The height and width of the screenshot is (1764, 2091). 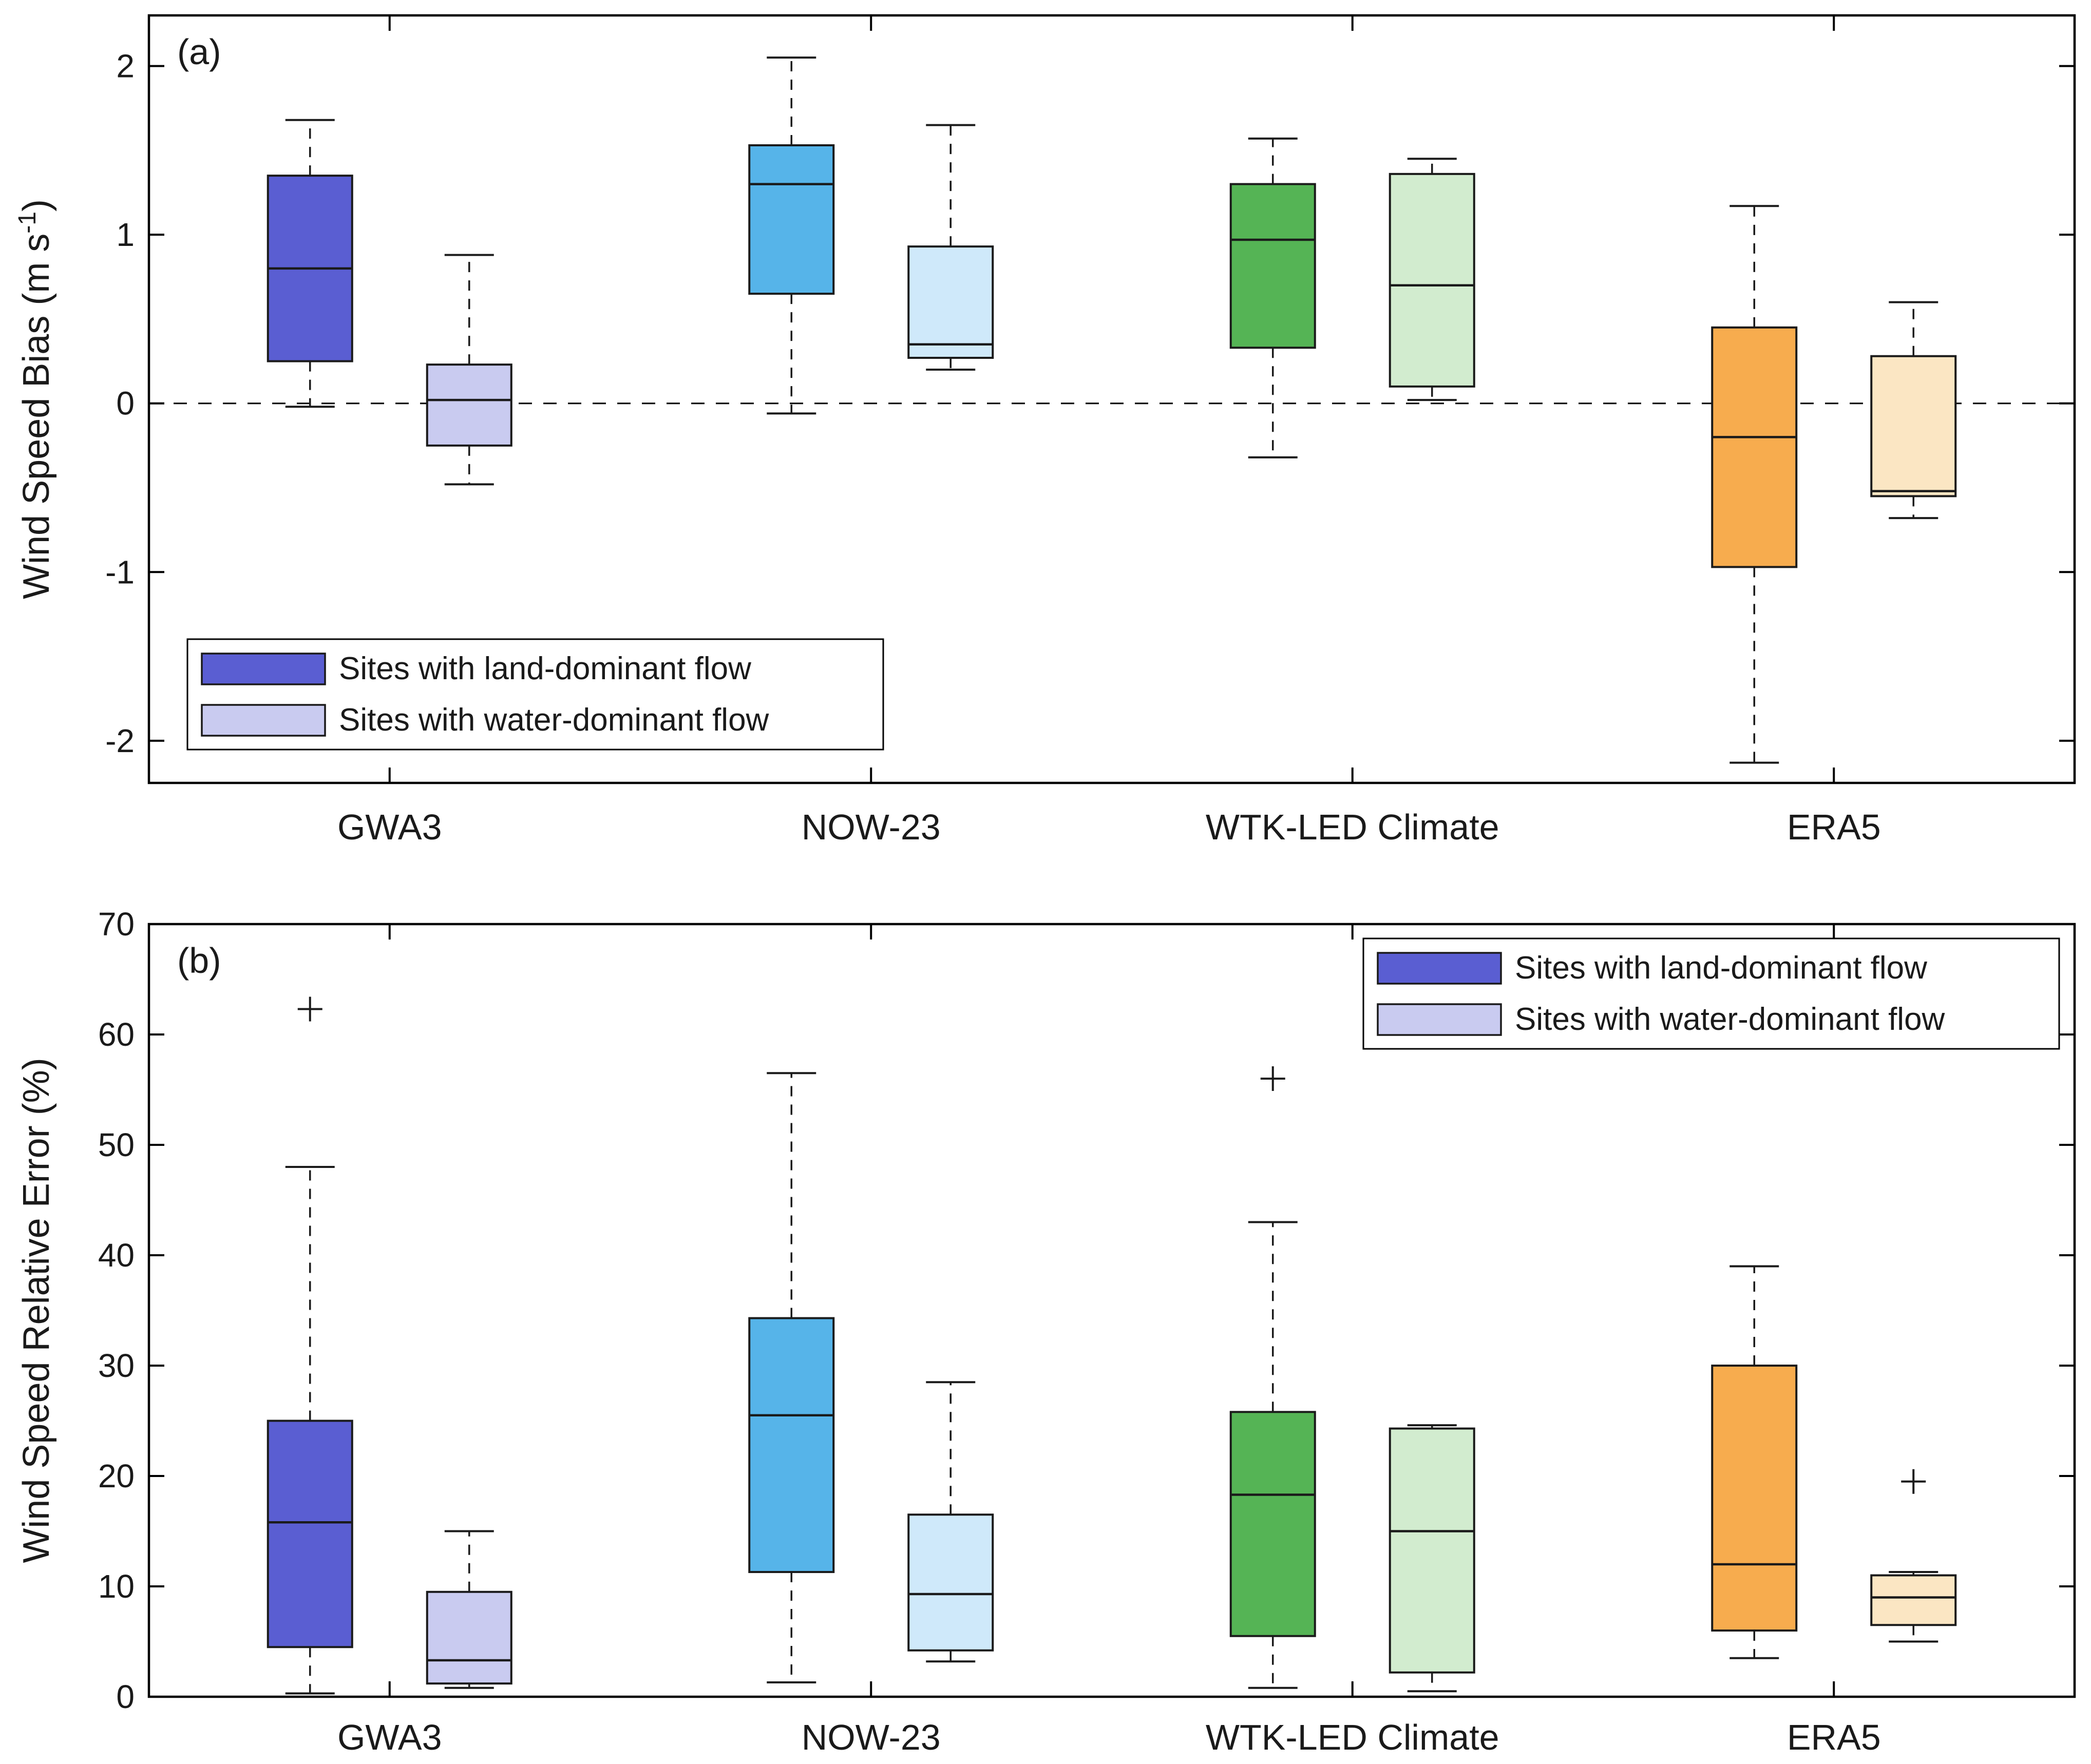 What do you see at coordinates (116, 1035) in the screenshot?
I see `y-tick-label: 60` at bounding box center [116, 1035].